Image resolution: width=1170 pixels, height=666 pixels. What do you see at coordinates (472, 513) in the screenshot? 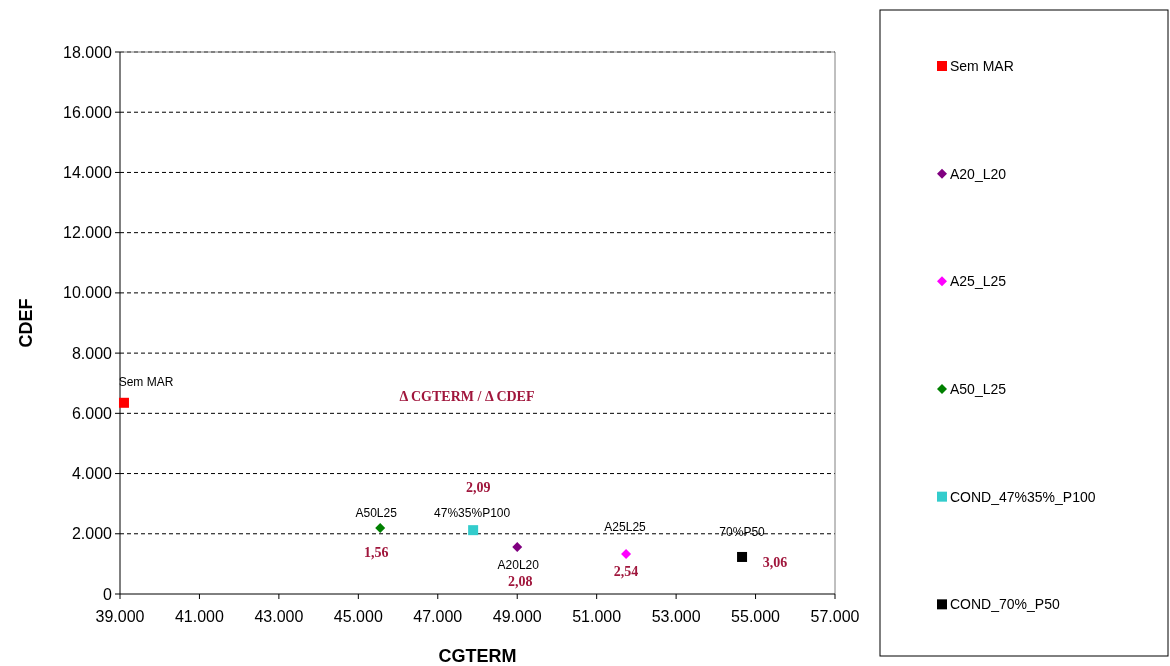
I see `annotation: 47%35%P100` at bounding box center [472, 513].